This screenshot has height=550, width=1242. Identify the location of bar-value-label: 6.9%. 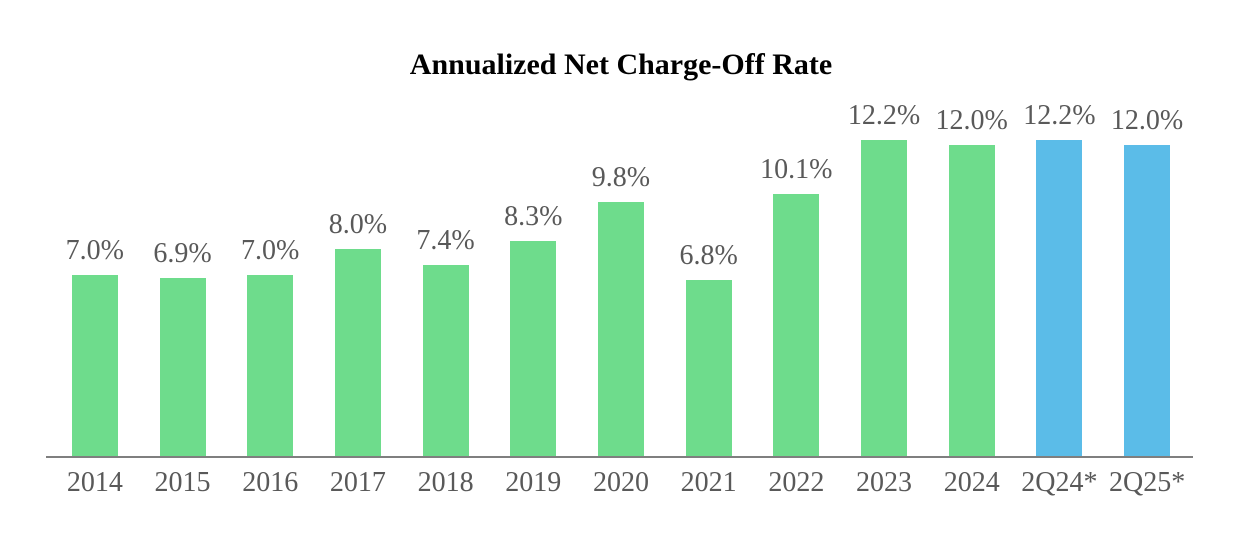
(182, 253).